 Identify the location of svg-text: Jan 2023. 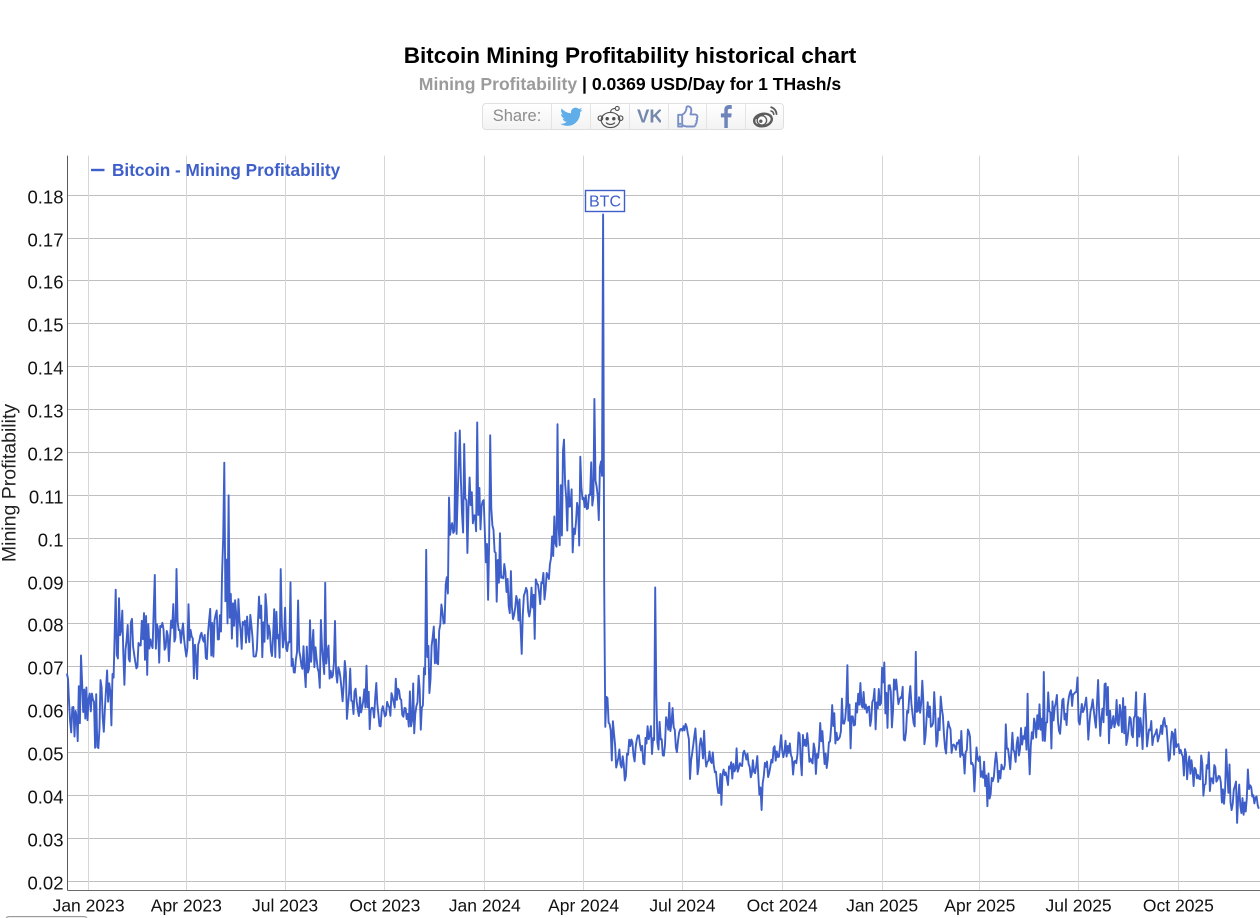
(89, 906).